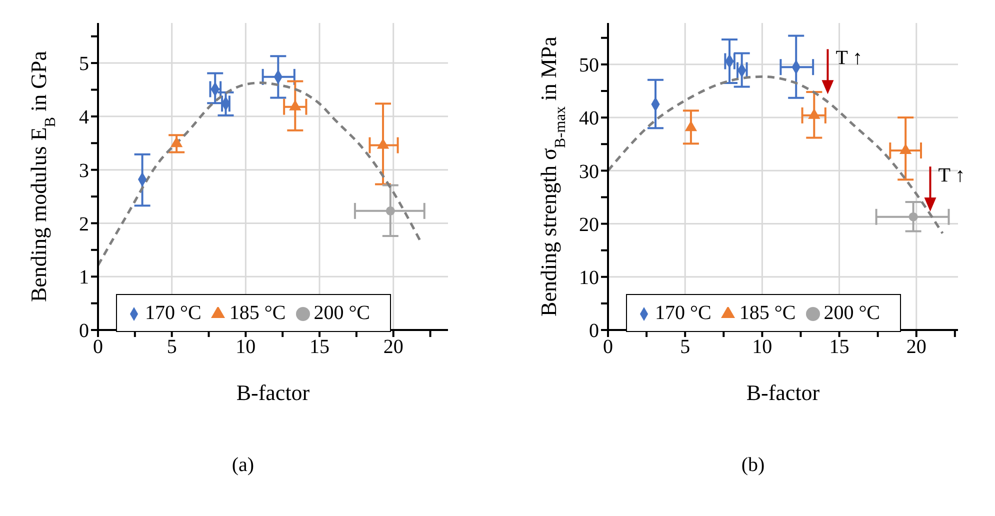  I want to click on y-tick-label: 3, so click(84, 171).